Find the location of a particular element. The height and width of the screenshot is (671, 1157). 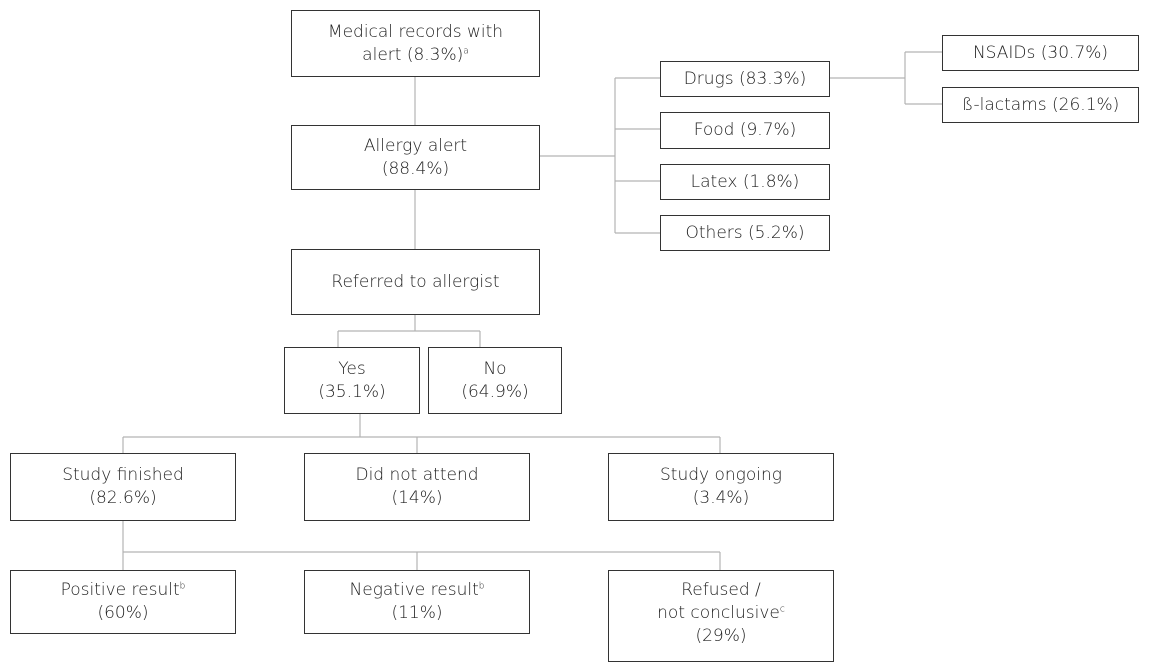

records-footnote-a: a is located at coordinates (466, 50).